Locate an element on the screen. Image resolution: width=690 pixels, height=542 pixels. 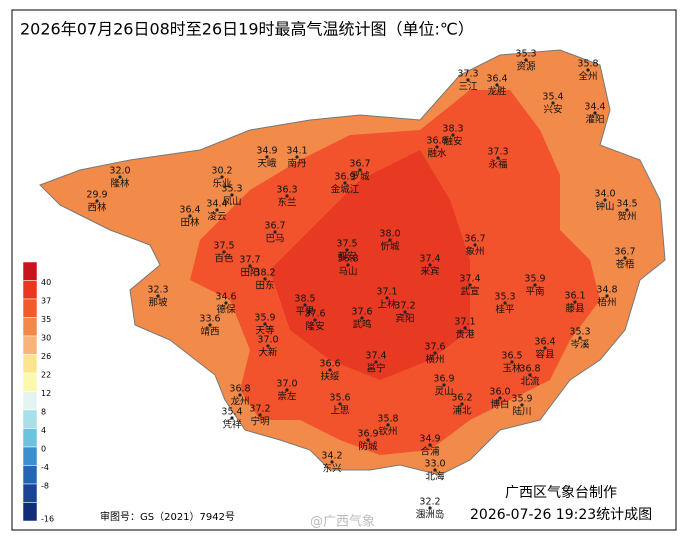
producer: 广西区气象台制作 is located at coordinates (561, 493).